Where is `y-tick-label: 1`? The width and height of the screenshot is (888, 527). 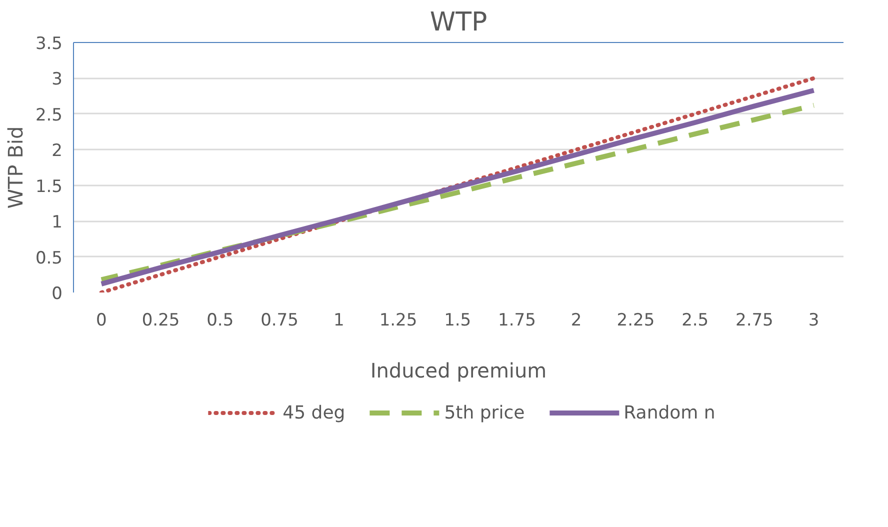 y-tick-label: 1 is located at coordinates (57, 222).